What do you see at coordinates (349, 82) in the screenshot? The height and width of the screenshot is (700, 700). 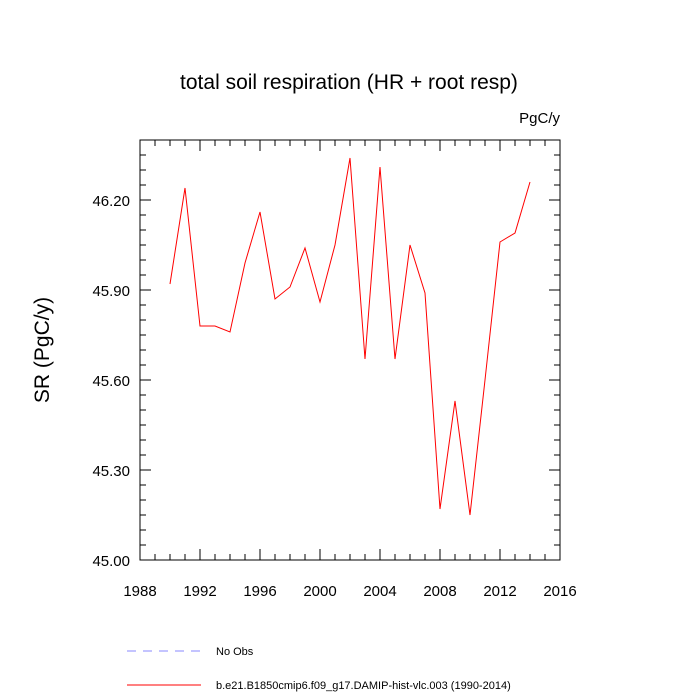 I see `chart-title: total soil respiration (HR + root resp)` at bounding box center [349, 82].